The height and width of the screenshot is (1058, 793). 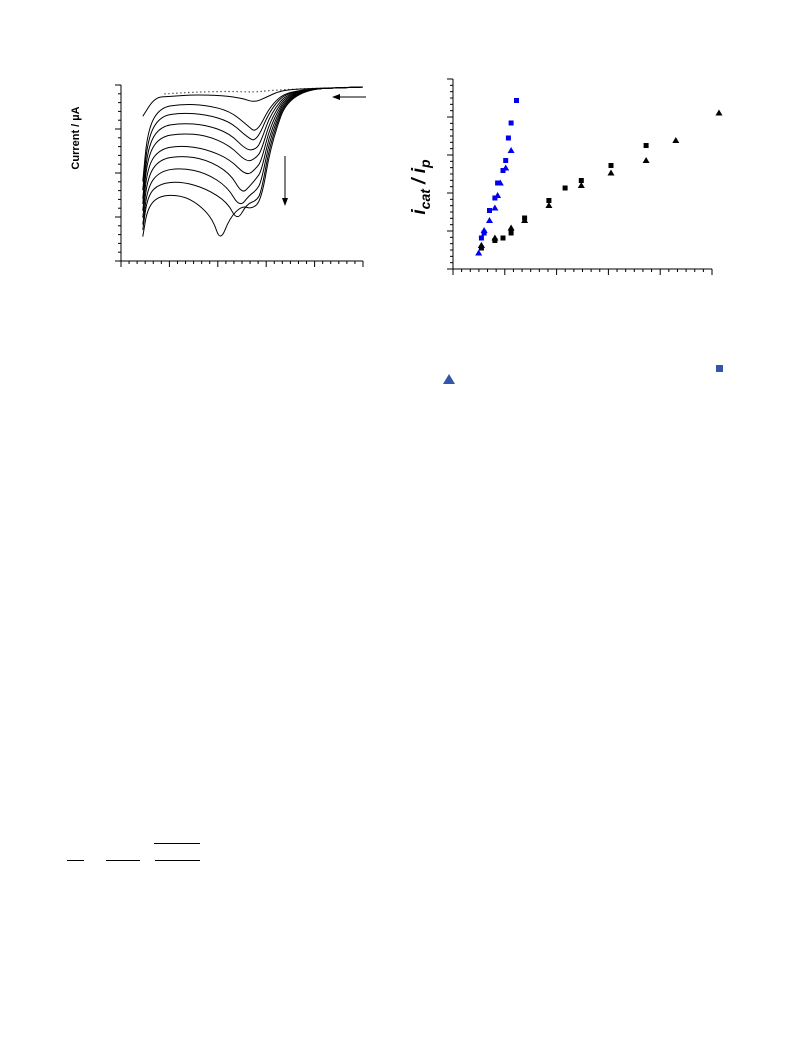 What do you see at coordinates (336, 97) in the screenshot?
I see `arrow-left-head` at bounding box center [336, 97].